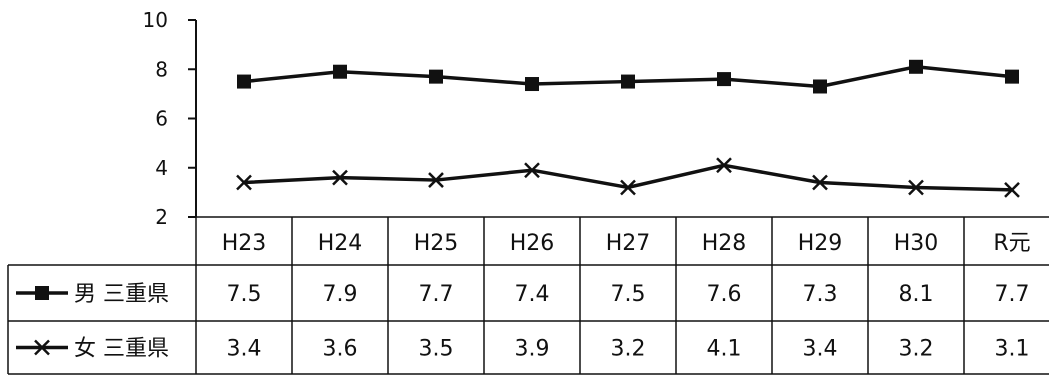 Image resolution: width=1049 pixels, height=375 pixels. What do you see at coordinates (161, 69) in the screenshot?
I see `y-tick-label: 8` at bounding box center [161, 69].